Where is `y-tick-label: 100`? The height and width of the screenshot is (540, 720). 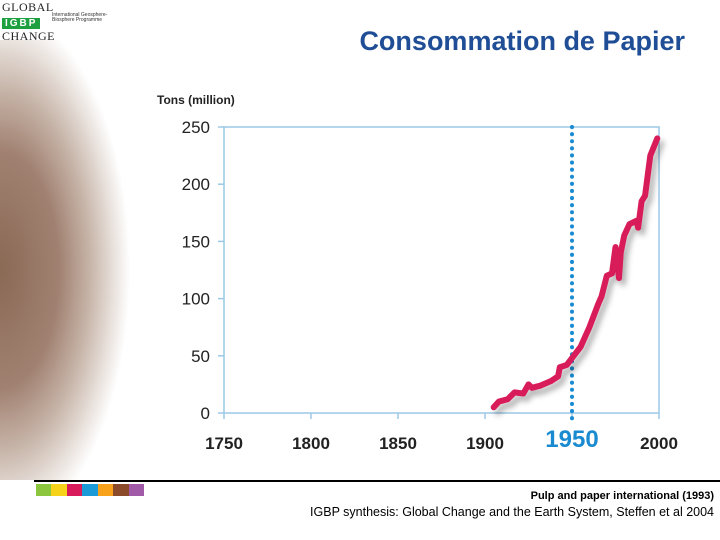
y-tick-label: 100 is located at coordinates (196, 299).